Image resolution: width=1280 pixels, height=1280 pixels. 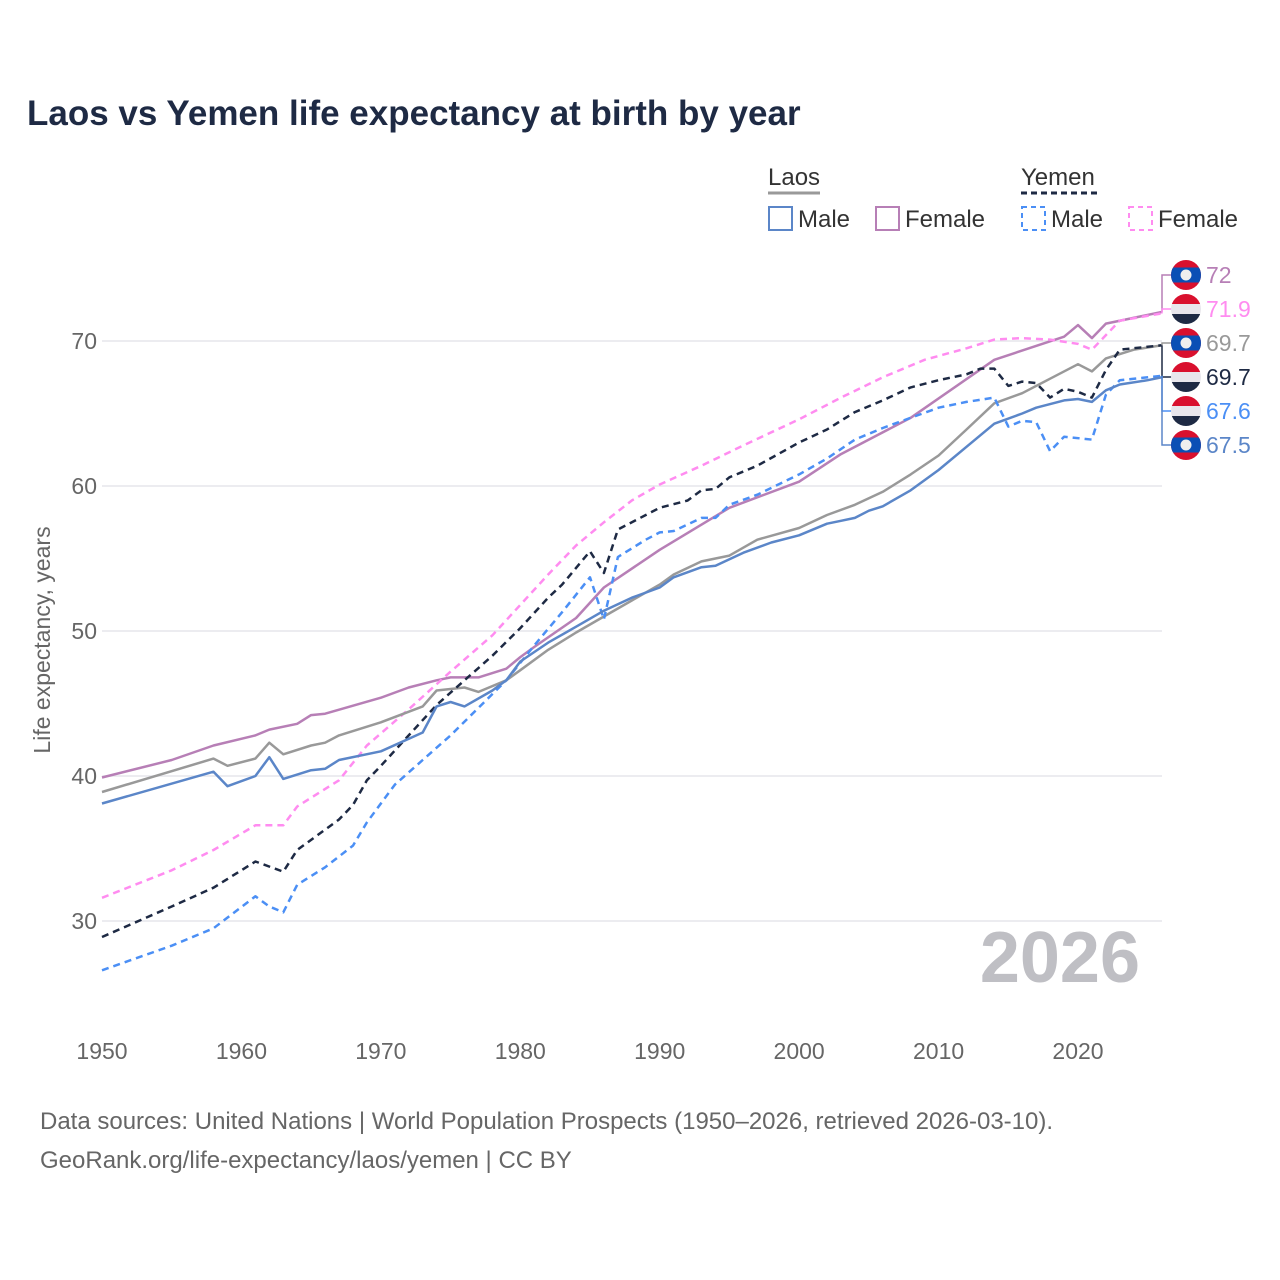 I want to click on end-value-label: 71.9, so click(x=1228, y=309).